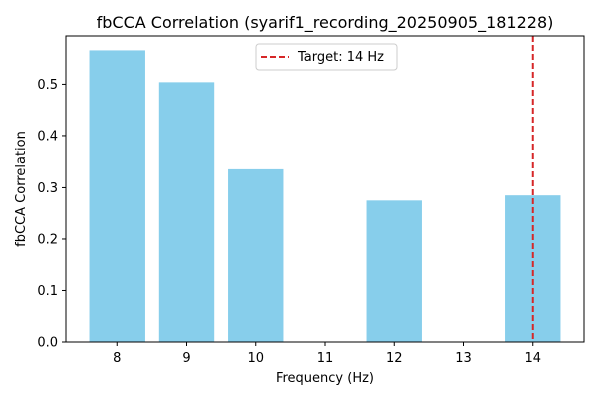  What do you see at coordinates (532, 358) in the screenshot?
I see `x-tick-label: 14` at bounding box center [532, 358].